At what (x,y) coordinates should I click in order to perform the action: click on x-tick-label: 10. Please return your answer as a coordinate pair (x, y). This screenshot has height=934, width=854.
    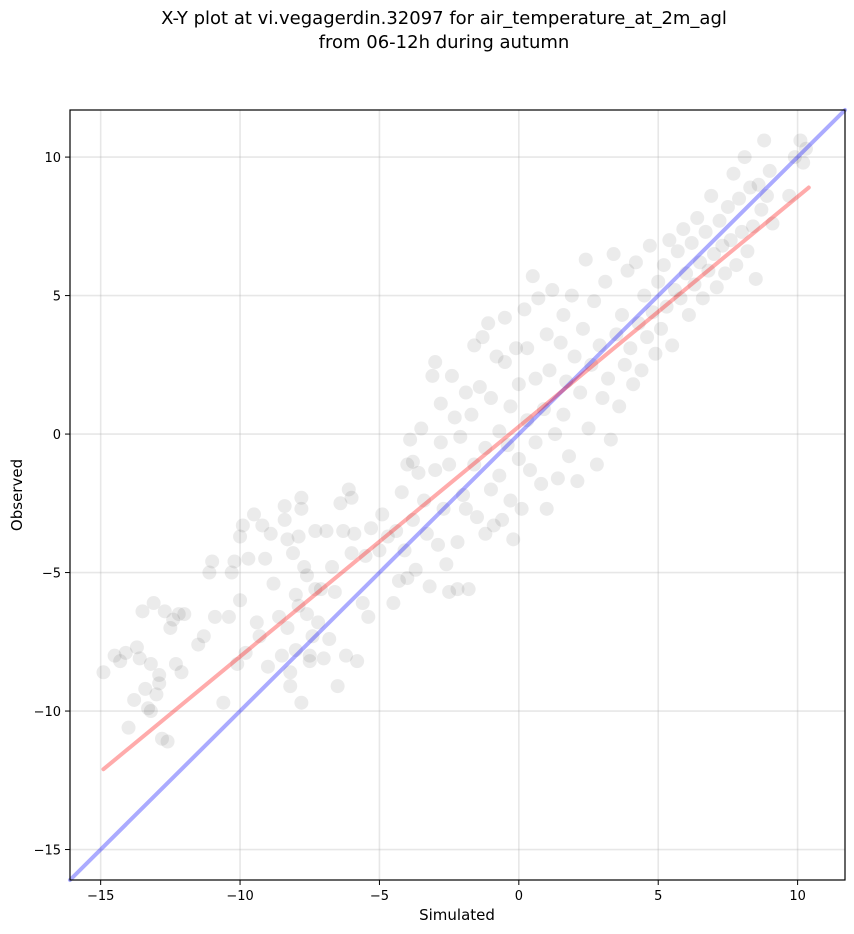
    Looking at the image, I should click on (797, 896).